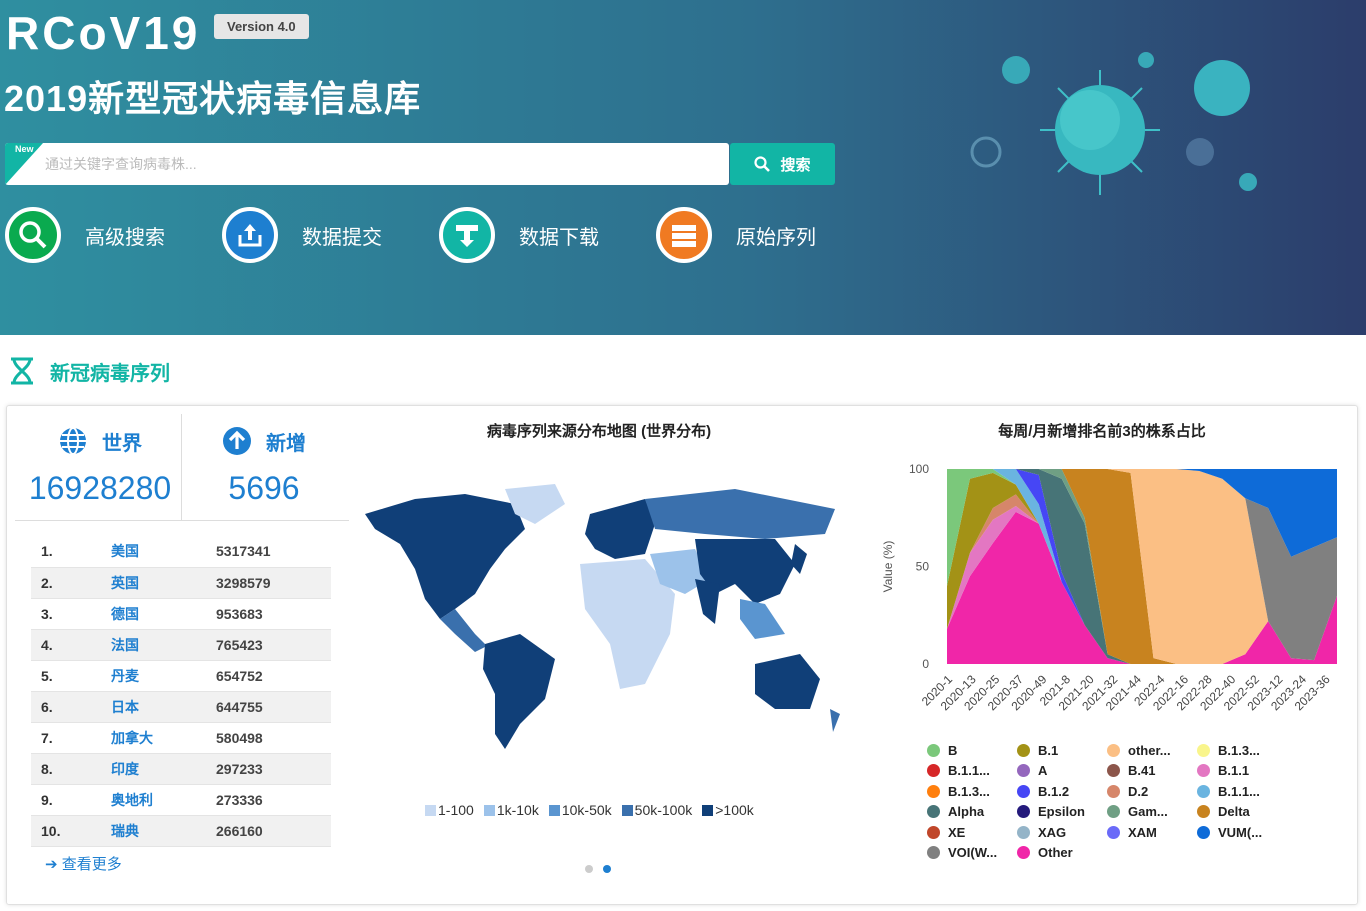  What do you see at coordinates (71, 614) in the screenshot?
I see `rank: 3.` at bounding box center [71, 614].